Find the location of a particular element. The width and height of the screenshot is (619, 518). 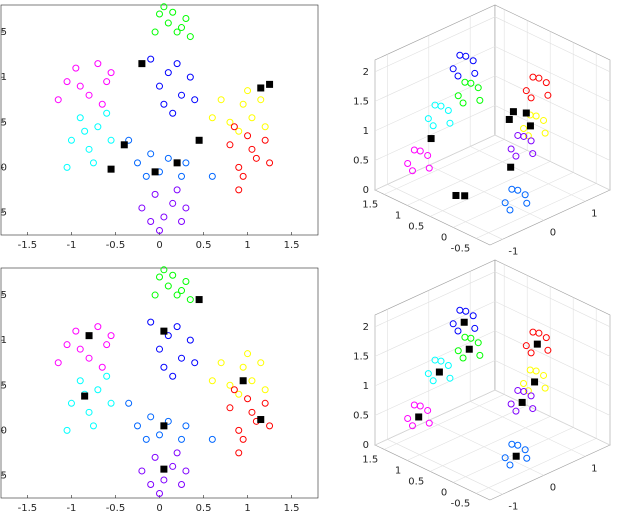

z-tick-label: 1.5 is located at coordinates (361, 101).